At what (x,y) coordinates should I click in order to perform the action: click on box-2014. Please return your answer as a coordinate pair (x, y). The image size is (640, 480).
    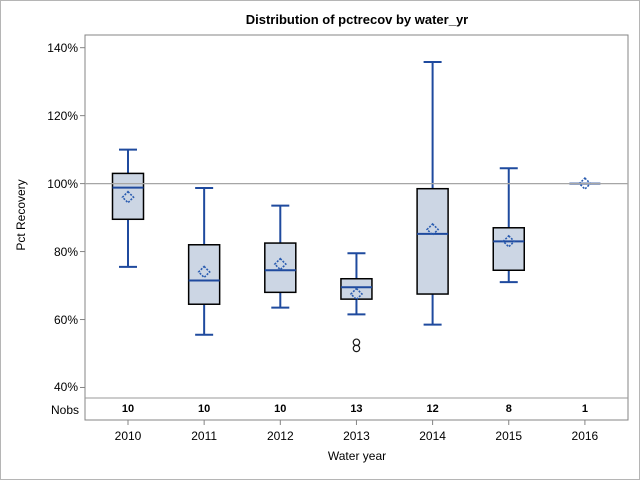
    Looking at the image, I should click on (432, 241).